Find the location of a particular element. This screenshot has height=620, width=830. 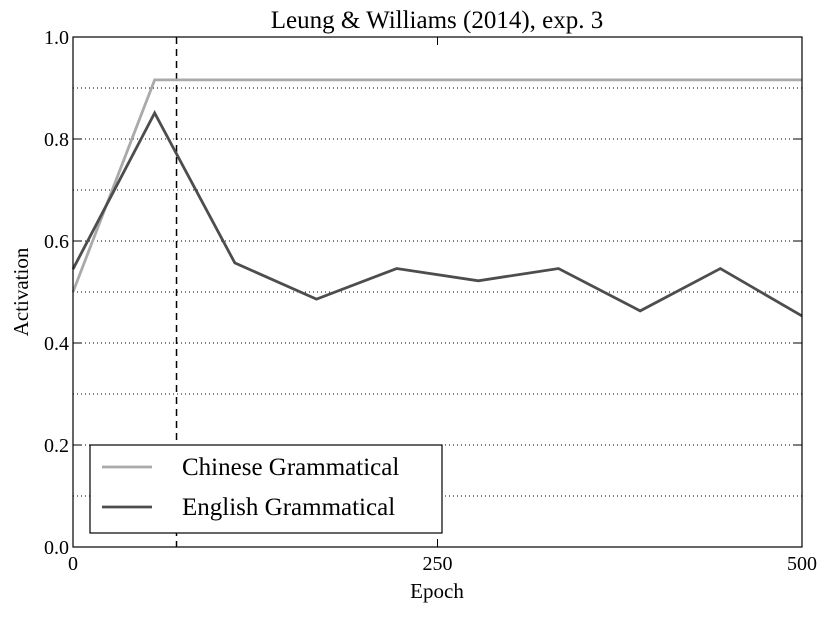

x-tick-label: 0 is located at coordinates (73, 564).